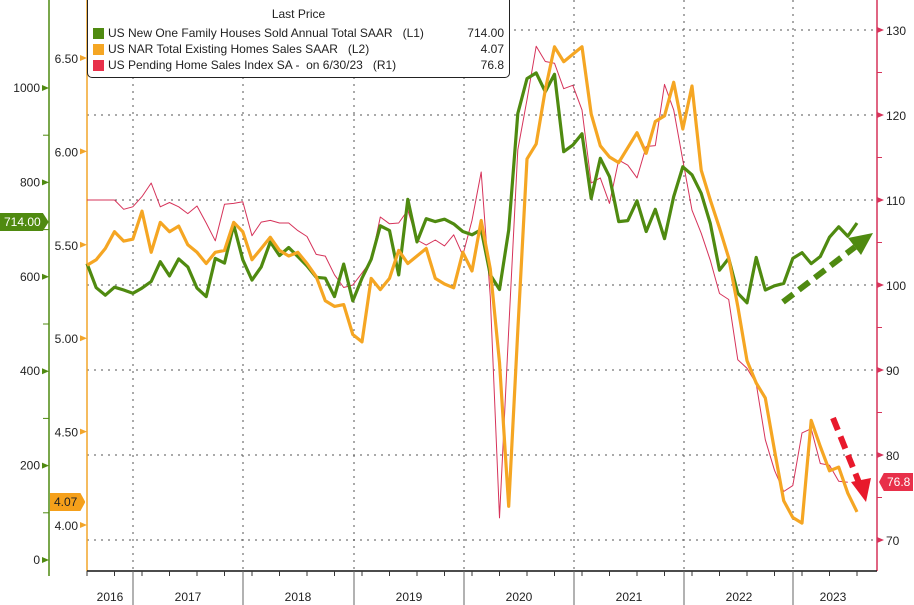  What do you see at coordinates (384, 65) in the screenshot?
I see `legend-axis-tag: (R1)` at bounding box center [384, 65].